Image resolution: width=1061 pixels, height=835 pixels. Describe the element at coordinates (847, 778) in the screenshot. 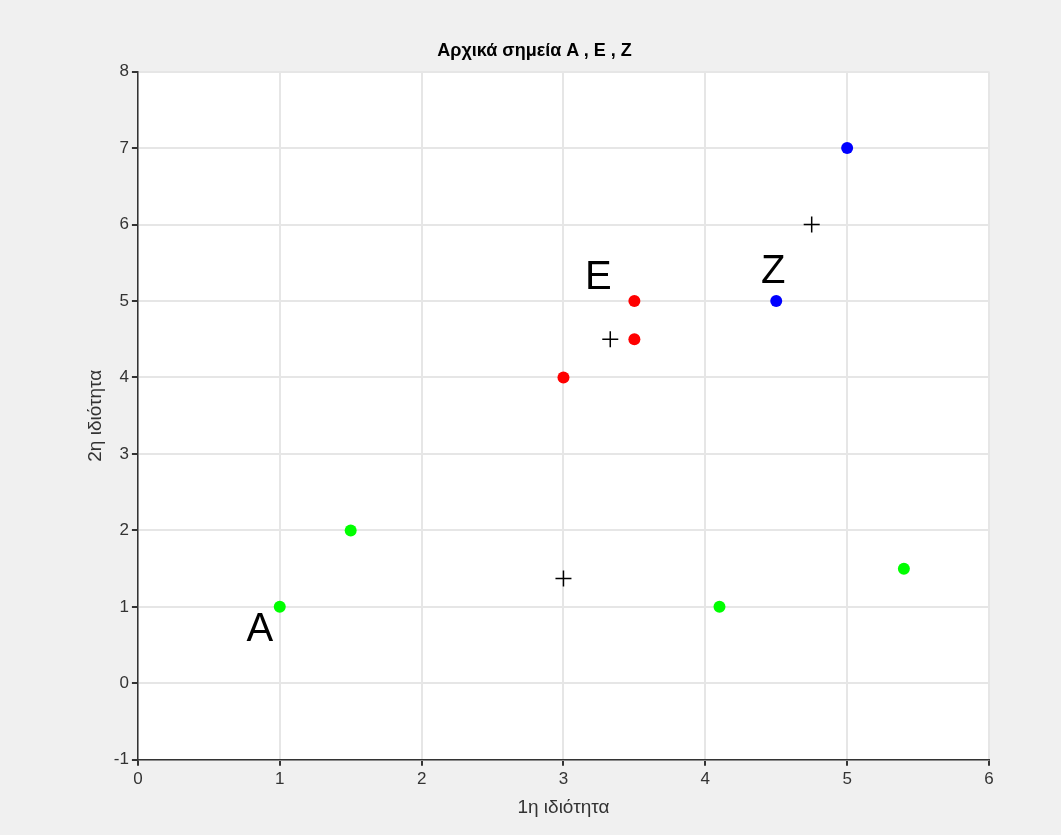

I see `x-tick-label: 5` at that location.